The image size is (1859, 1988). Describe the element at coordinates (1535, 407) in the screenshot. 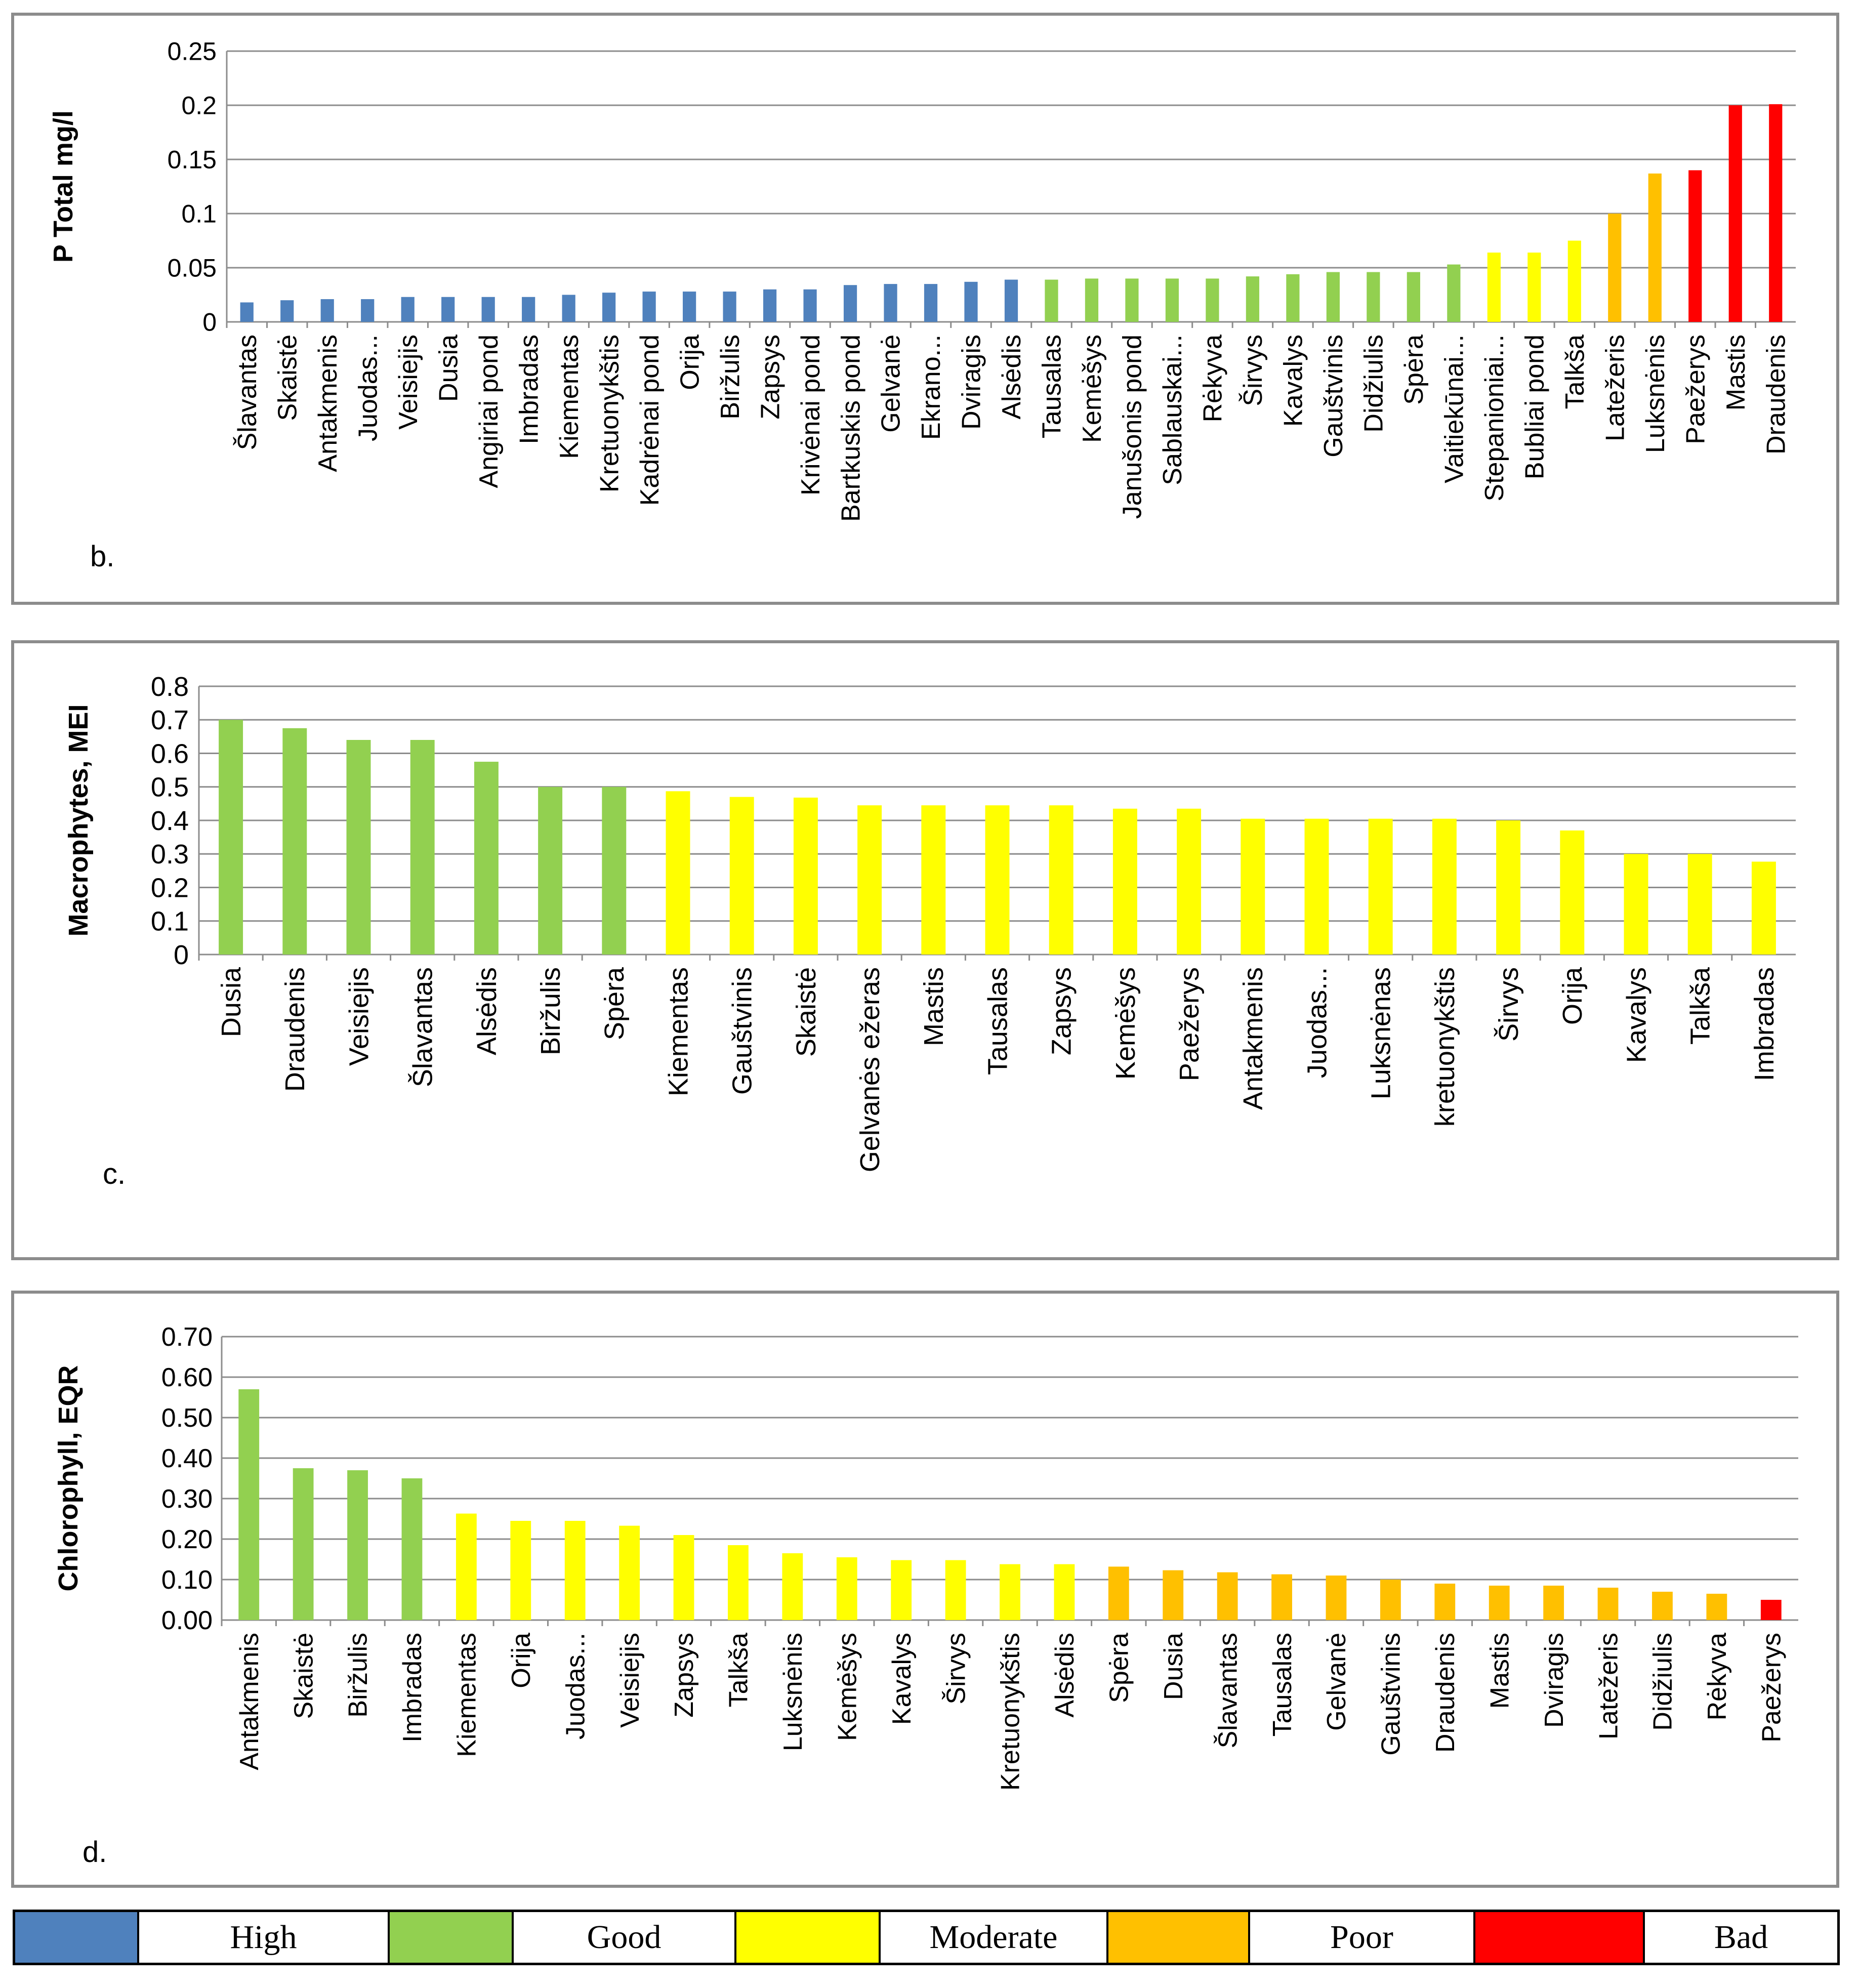

I see `x-category-label: Bubliai pond` at that location.